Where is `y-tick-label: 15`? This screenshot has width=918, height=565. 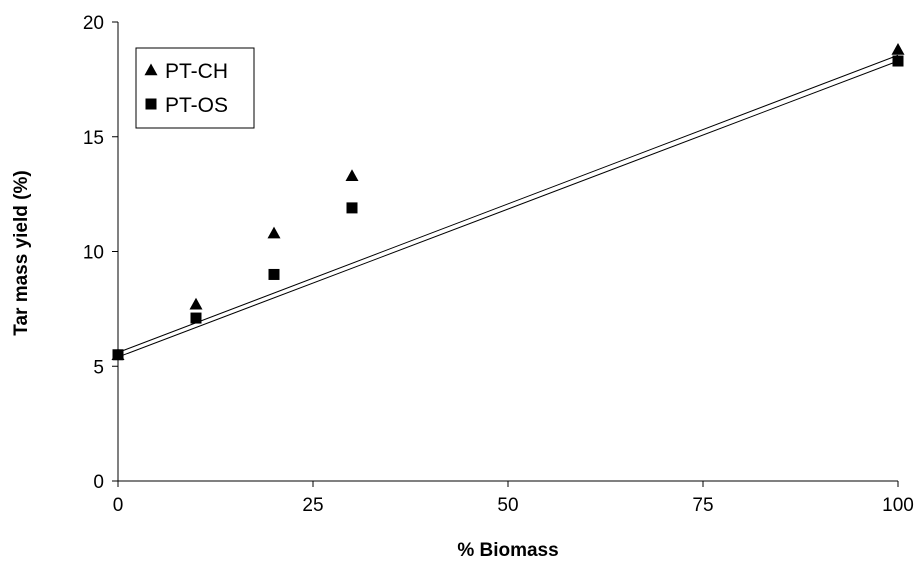
y-tick-label: 15 is located at coordinates (93, 138).